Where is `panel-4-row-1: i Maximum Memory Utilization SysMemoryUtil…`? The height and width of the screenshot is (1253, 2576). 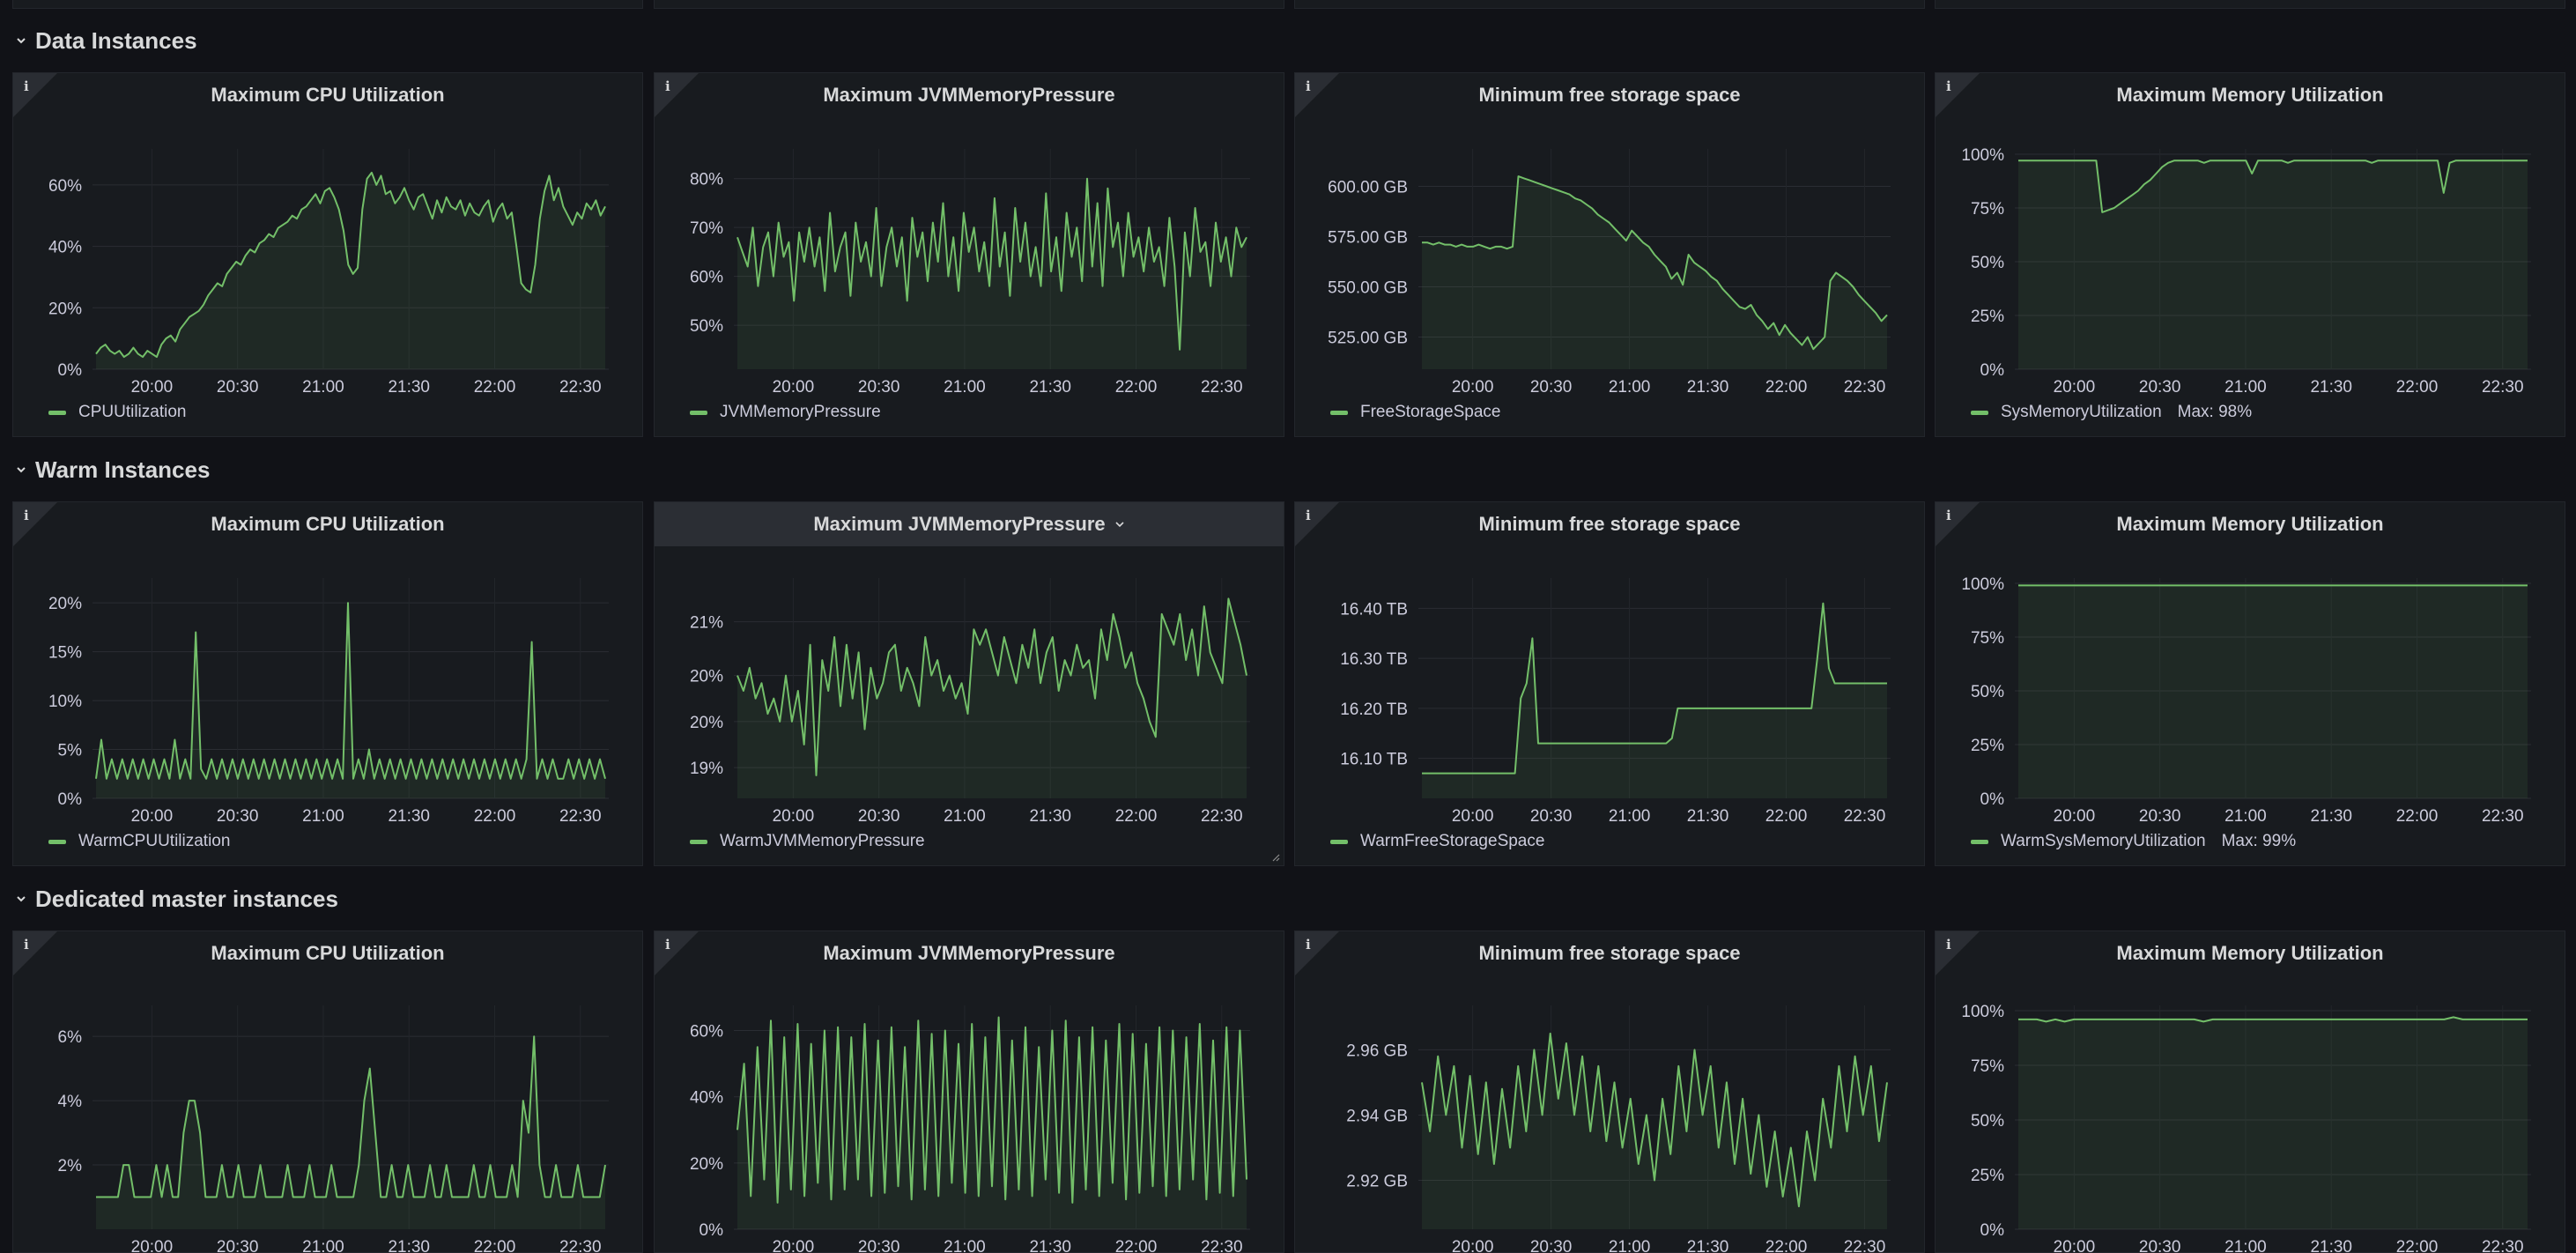
panel-4-row-1: i Maximum Memory Utilization SysMemoryUtil… is located at coordinates (2250, 255).